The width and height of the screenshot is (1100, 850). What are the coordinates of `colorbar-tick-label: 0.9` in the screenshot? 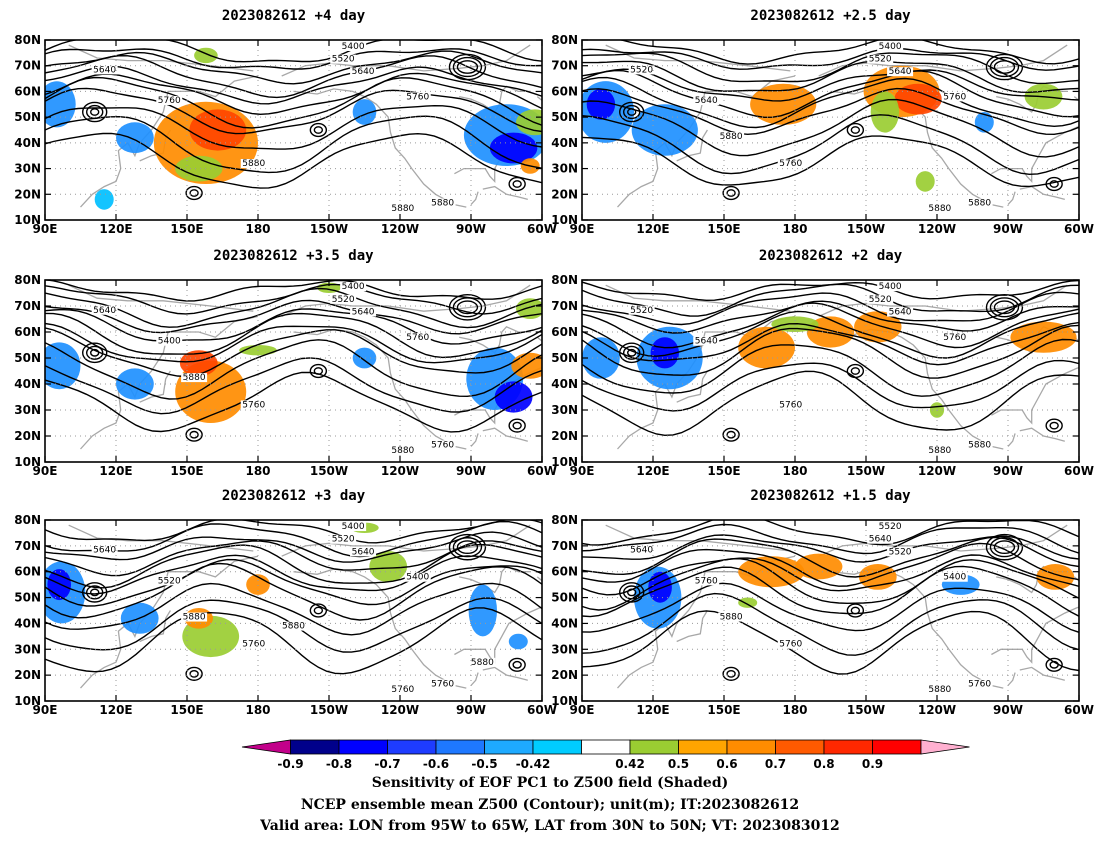 It's located at (872, 764).